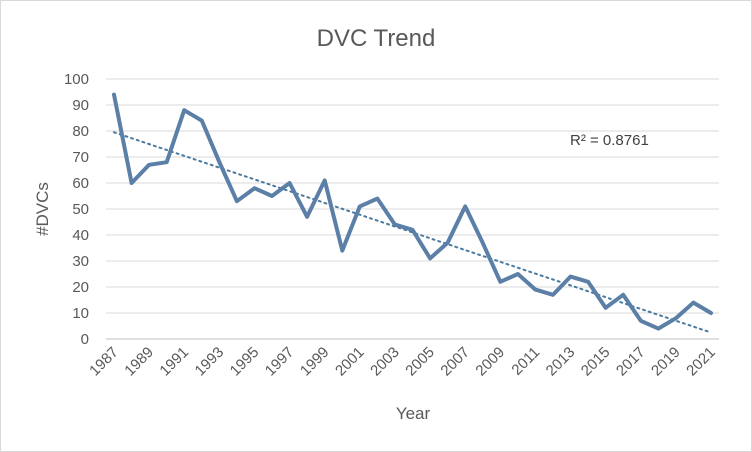 The height and width of the screenshot is (452, 752). I want to click on x-tick-label: 1999, so click(315, 362).